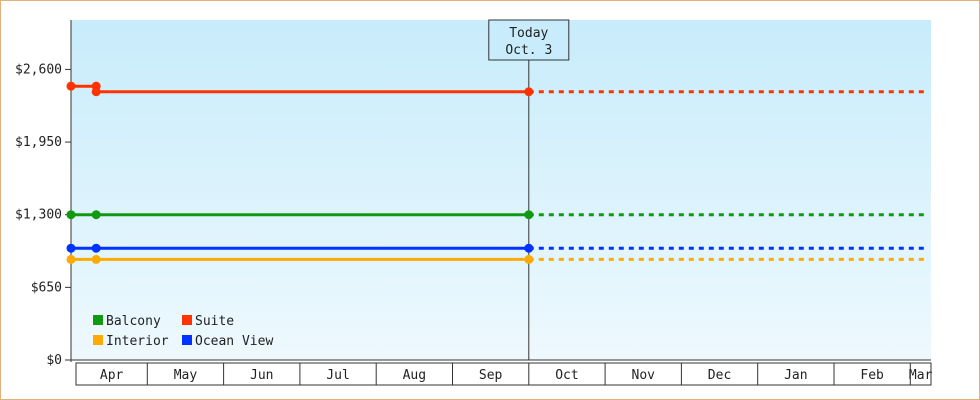  What do you see at coordinates (528, 33) in the screenshot?
I see `today-label: Today` at bounding box center [528, 33].